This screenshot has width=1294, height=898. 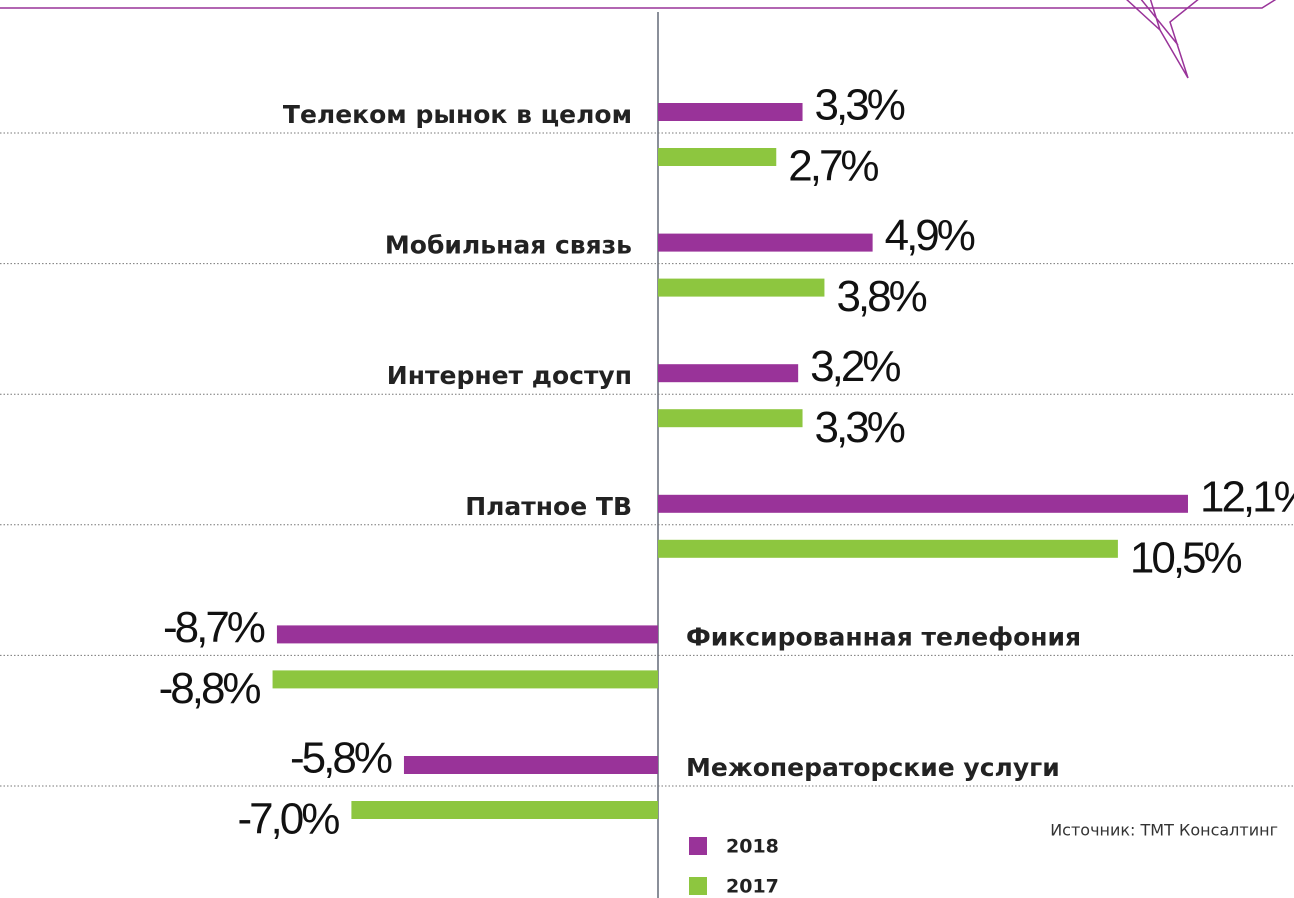 What do you see at coordinates (873, 767) in the screenshot?
I see `category-label: Межоператорские услуги` at bounding box center [873, 767].